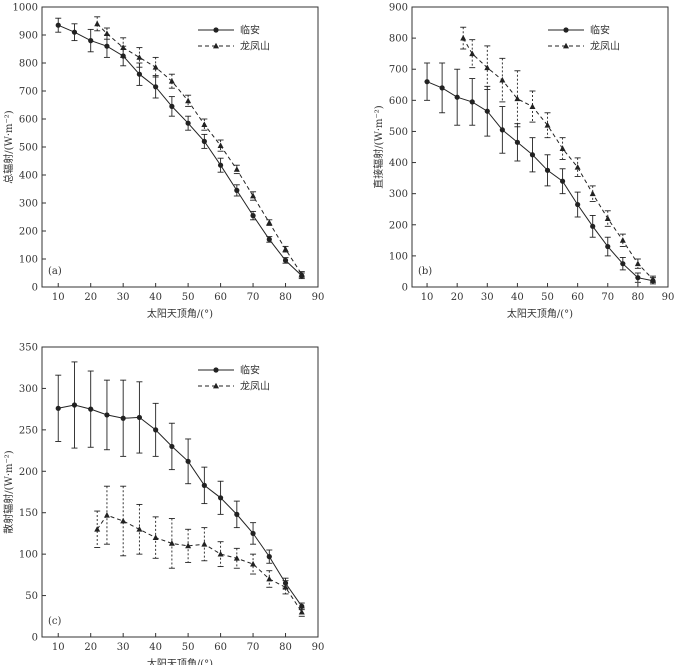 This screenshot has height=665, width=700. I want to click on y-tick-label: 500, so click(28, 148).